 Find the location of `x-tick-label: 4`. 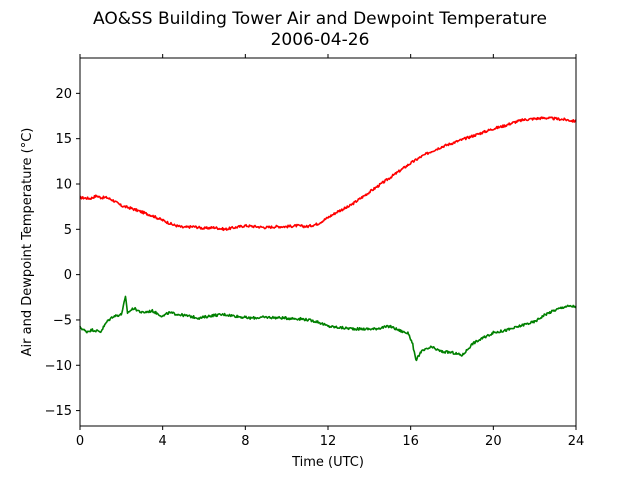

x-tick-label: 4 is located at coordinates (163, 441).